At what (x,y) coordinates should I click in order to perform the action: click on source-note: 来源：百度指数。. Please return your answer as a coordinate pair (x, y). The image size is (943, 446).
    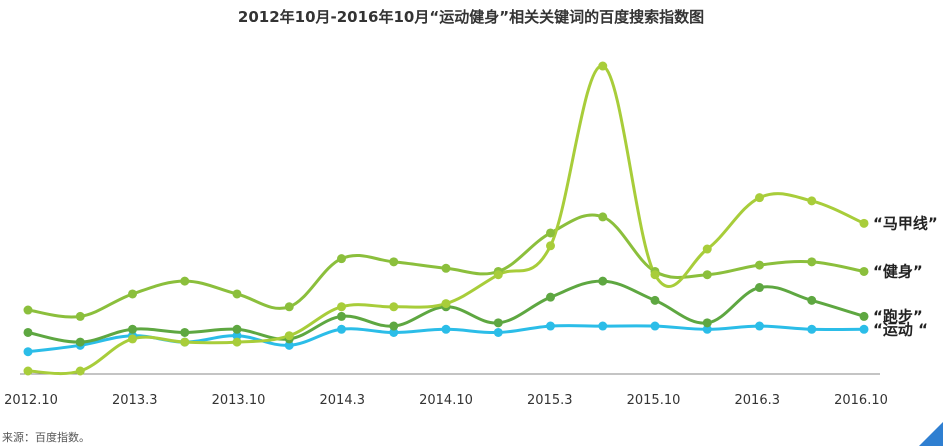
    Looking at the image, I should click on (46, 437).